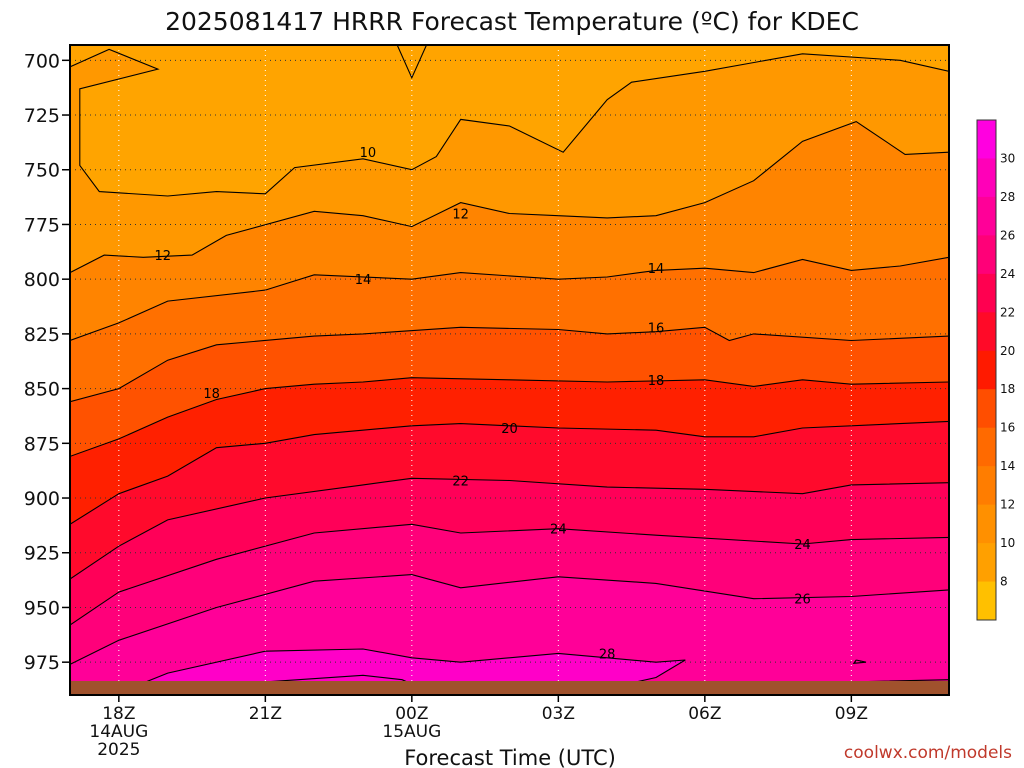  What do you see at coordinates (509, 429) in the screenshot?
I see `contour-label: 20` at bounding box center [509, 429].